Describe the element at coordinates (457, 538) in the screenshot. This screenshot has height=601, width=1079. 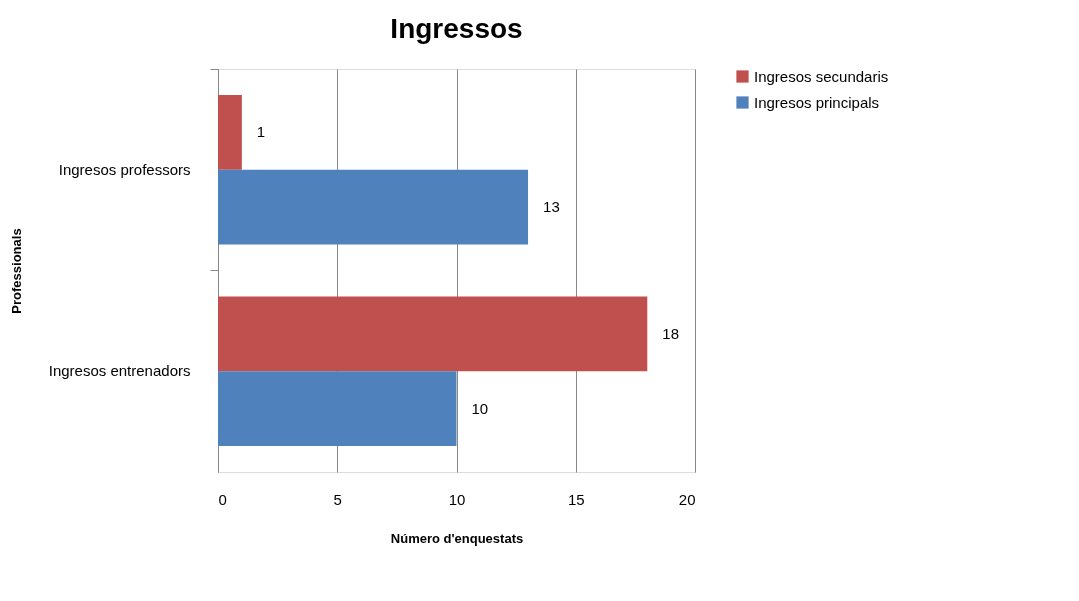
I see `x-axis-title: Número d'enquestats` at that location.